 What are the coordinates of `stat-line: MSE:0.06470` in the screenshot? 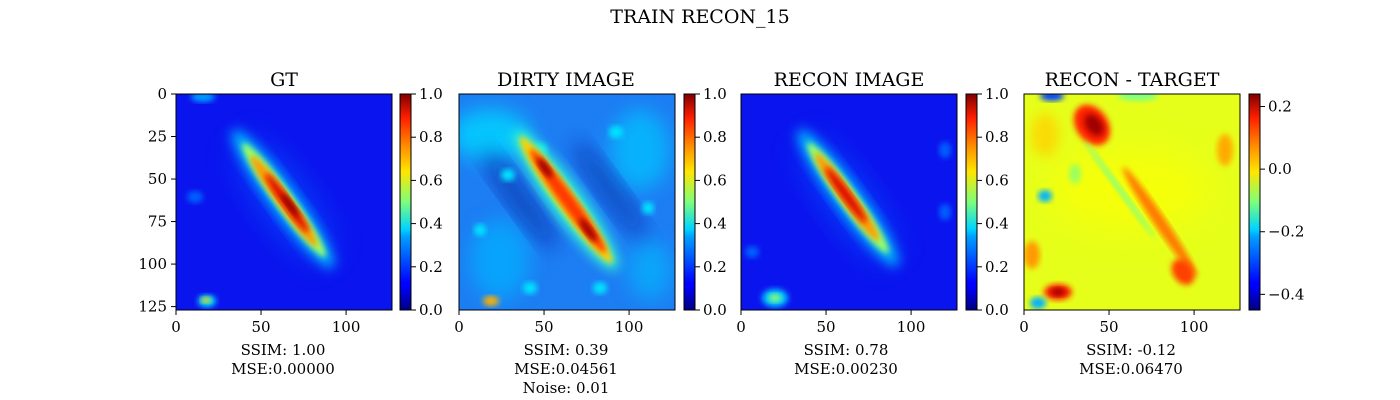 It's located at (1131, 369).